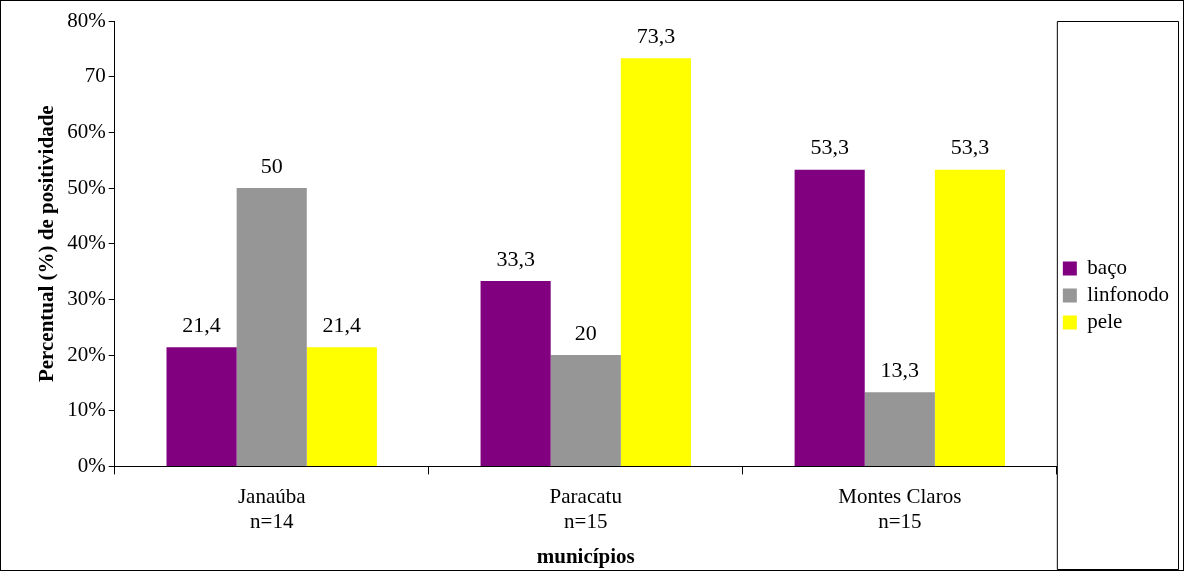  What do you see at coordinates (86, 409) in the screenshot?
I see `y-tick-label: 10%` at bounding box center [86, 409].